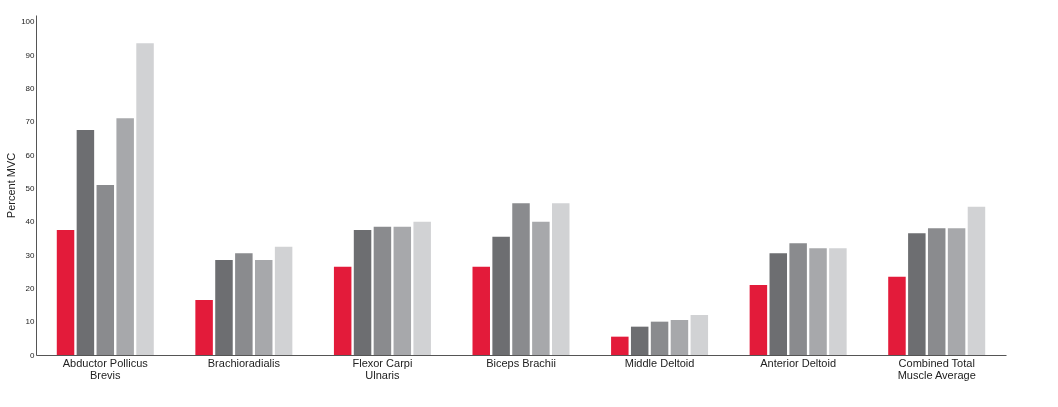 The width and height of the screenshot is (1058, 407). What do you see at coordinates (382, 368) in the screenshot?
I see `x-tick-label: Flexor Carpi Ulnaris` at bounding box center [382, 368].